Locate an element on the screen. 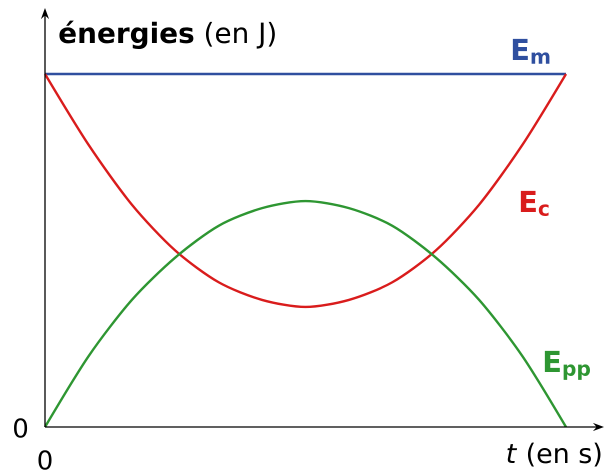 The image size is (605, 470). series-label: E$_{m}$ is located at coordinates (531, 51).